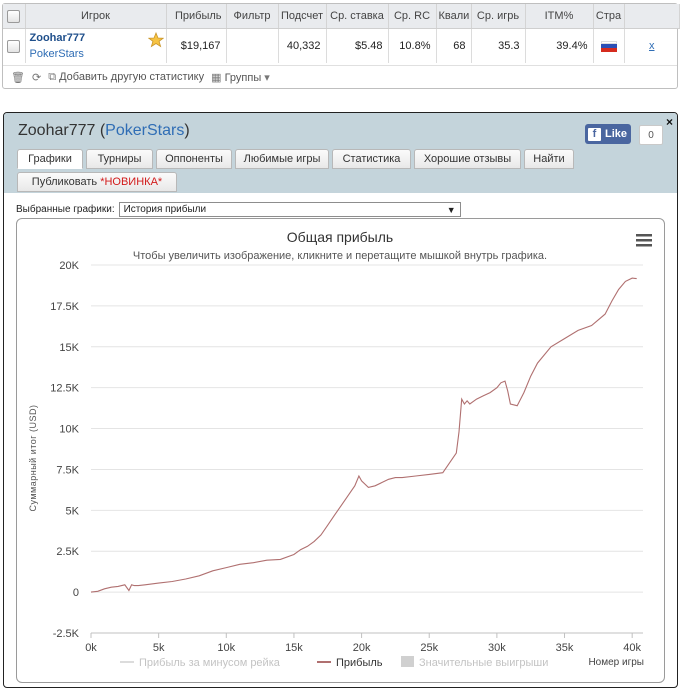 This screenshot has width=681, height=690. What do you see at coordinates (467, 159) in the screenshot?
I see `tab-reviews: Хорошие отзывы` at bounding box center [467, 159].